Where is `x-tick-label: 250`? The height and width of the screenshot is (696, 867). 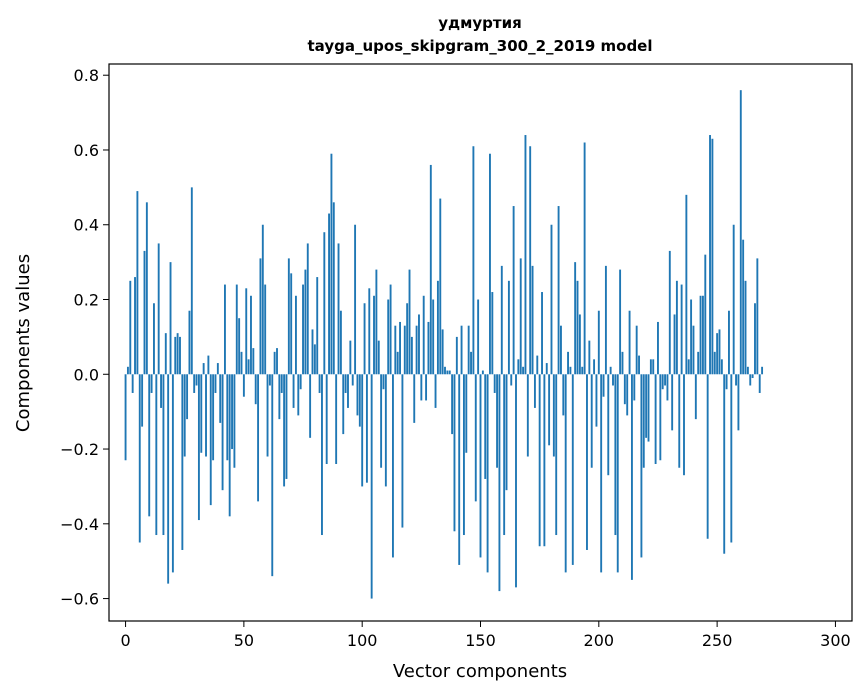
x-tick-label: 250 is located at coordinates (717, 640).